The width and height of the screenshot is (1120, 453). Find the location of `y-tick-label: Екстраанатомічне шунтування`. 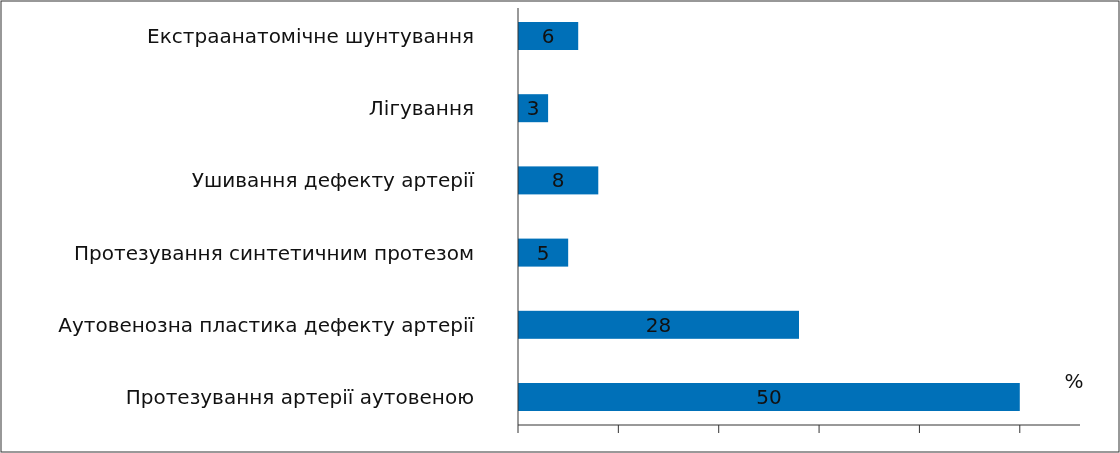

y-tick-label: Екстраанатомічне шунтування is located at coordinates (310, 36).